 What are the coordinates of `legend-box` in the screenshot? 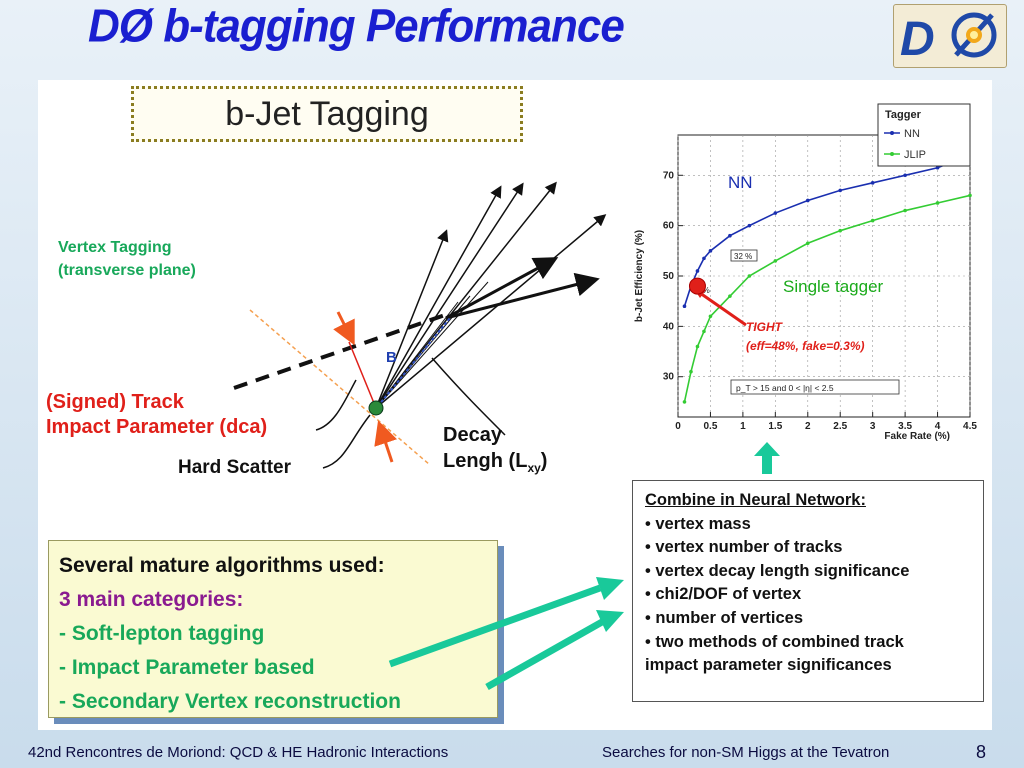 It's located at (924, 135).